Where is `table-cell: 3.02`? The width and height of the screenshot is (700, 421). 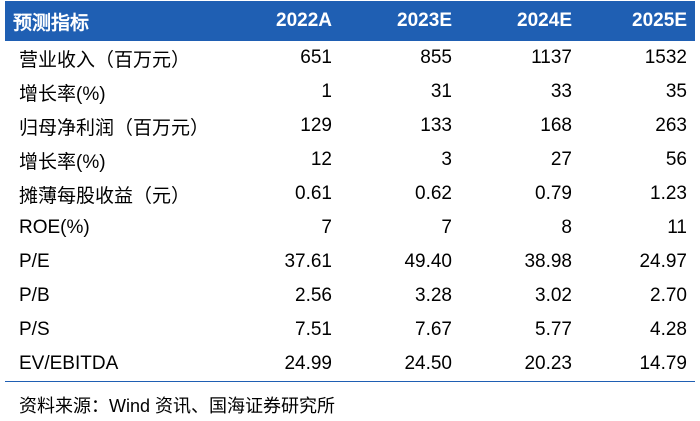 table-cell: 3.02 is located at coordinates (553, 295).